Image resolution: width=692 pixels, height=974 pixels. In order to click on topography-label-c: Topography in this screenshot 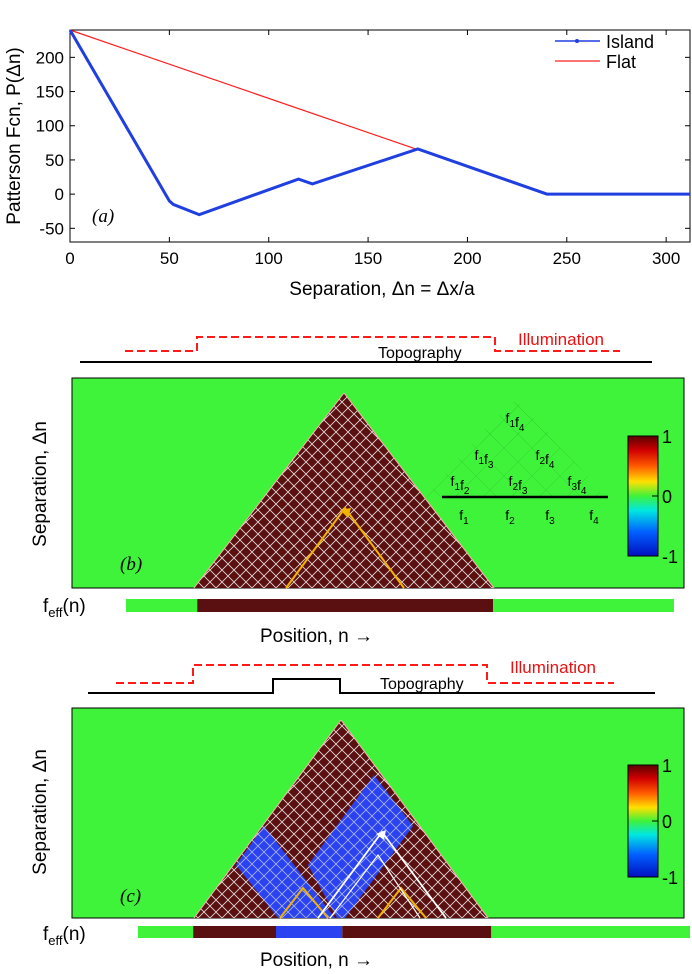, I will do `click(422, 684)`.